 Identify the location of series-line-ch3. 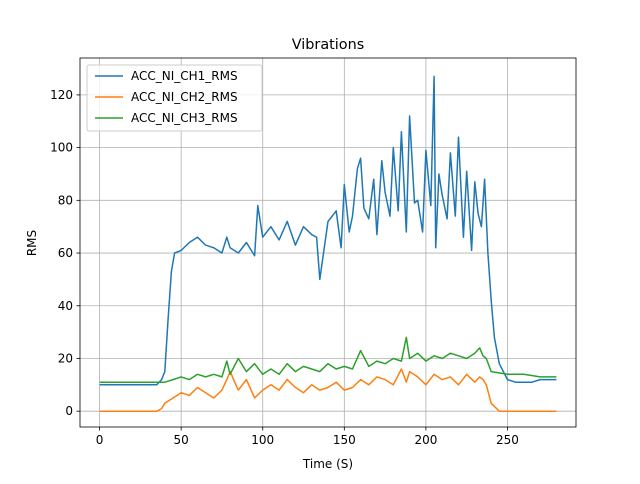
(328, 359).